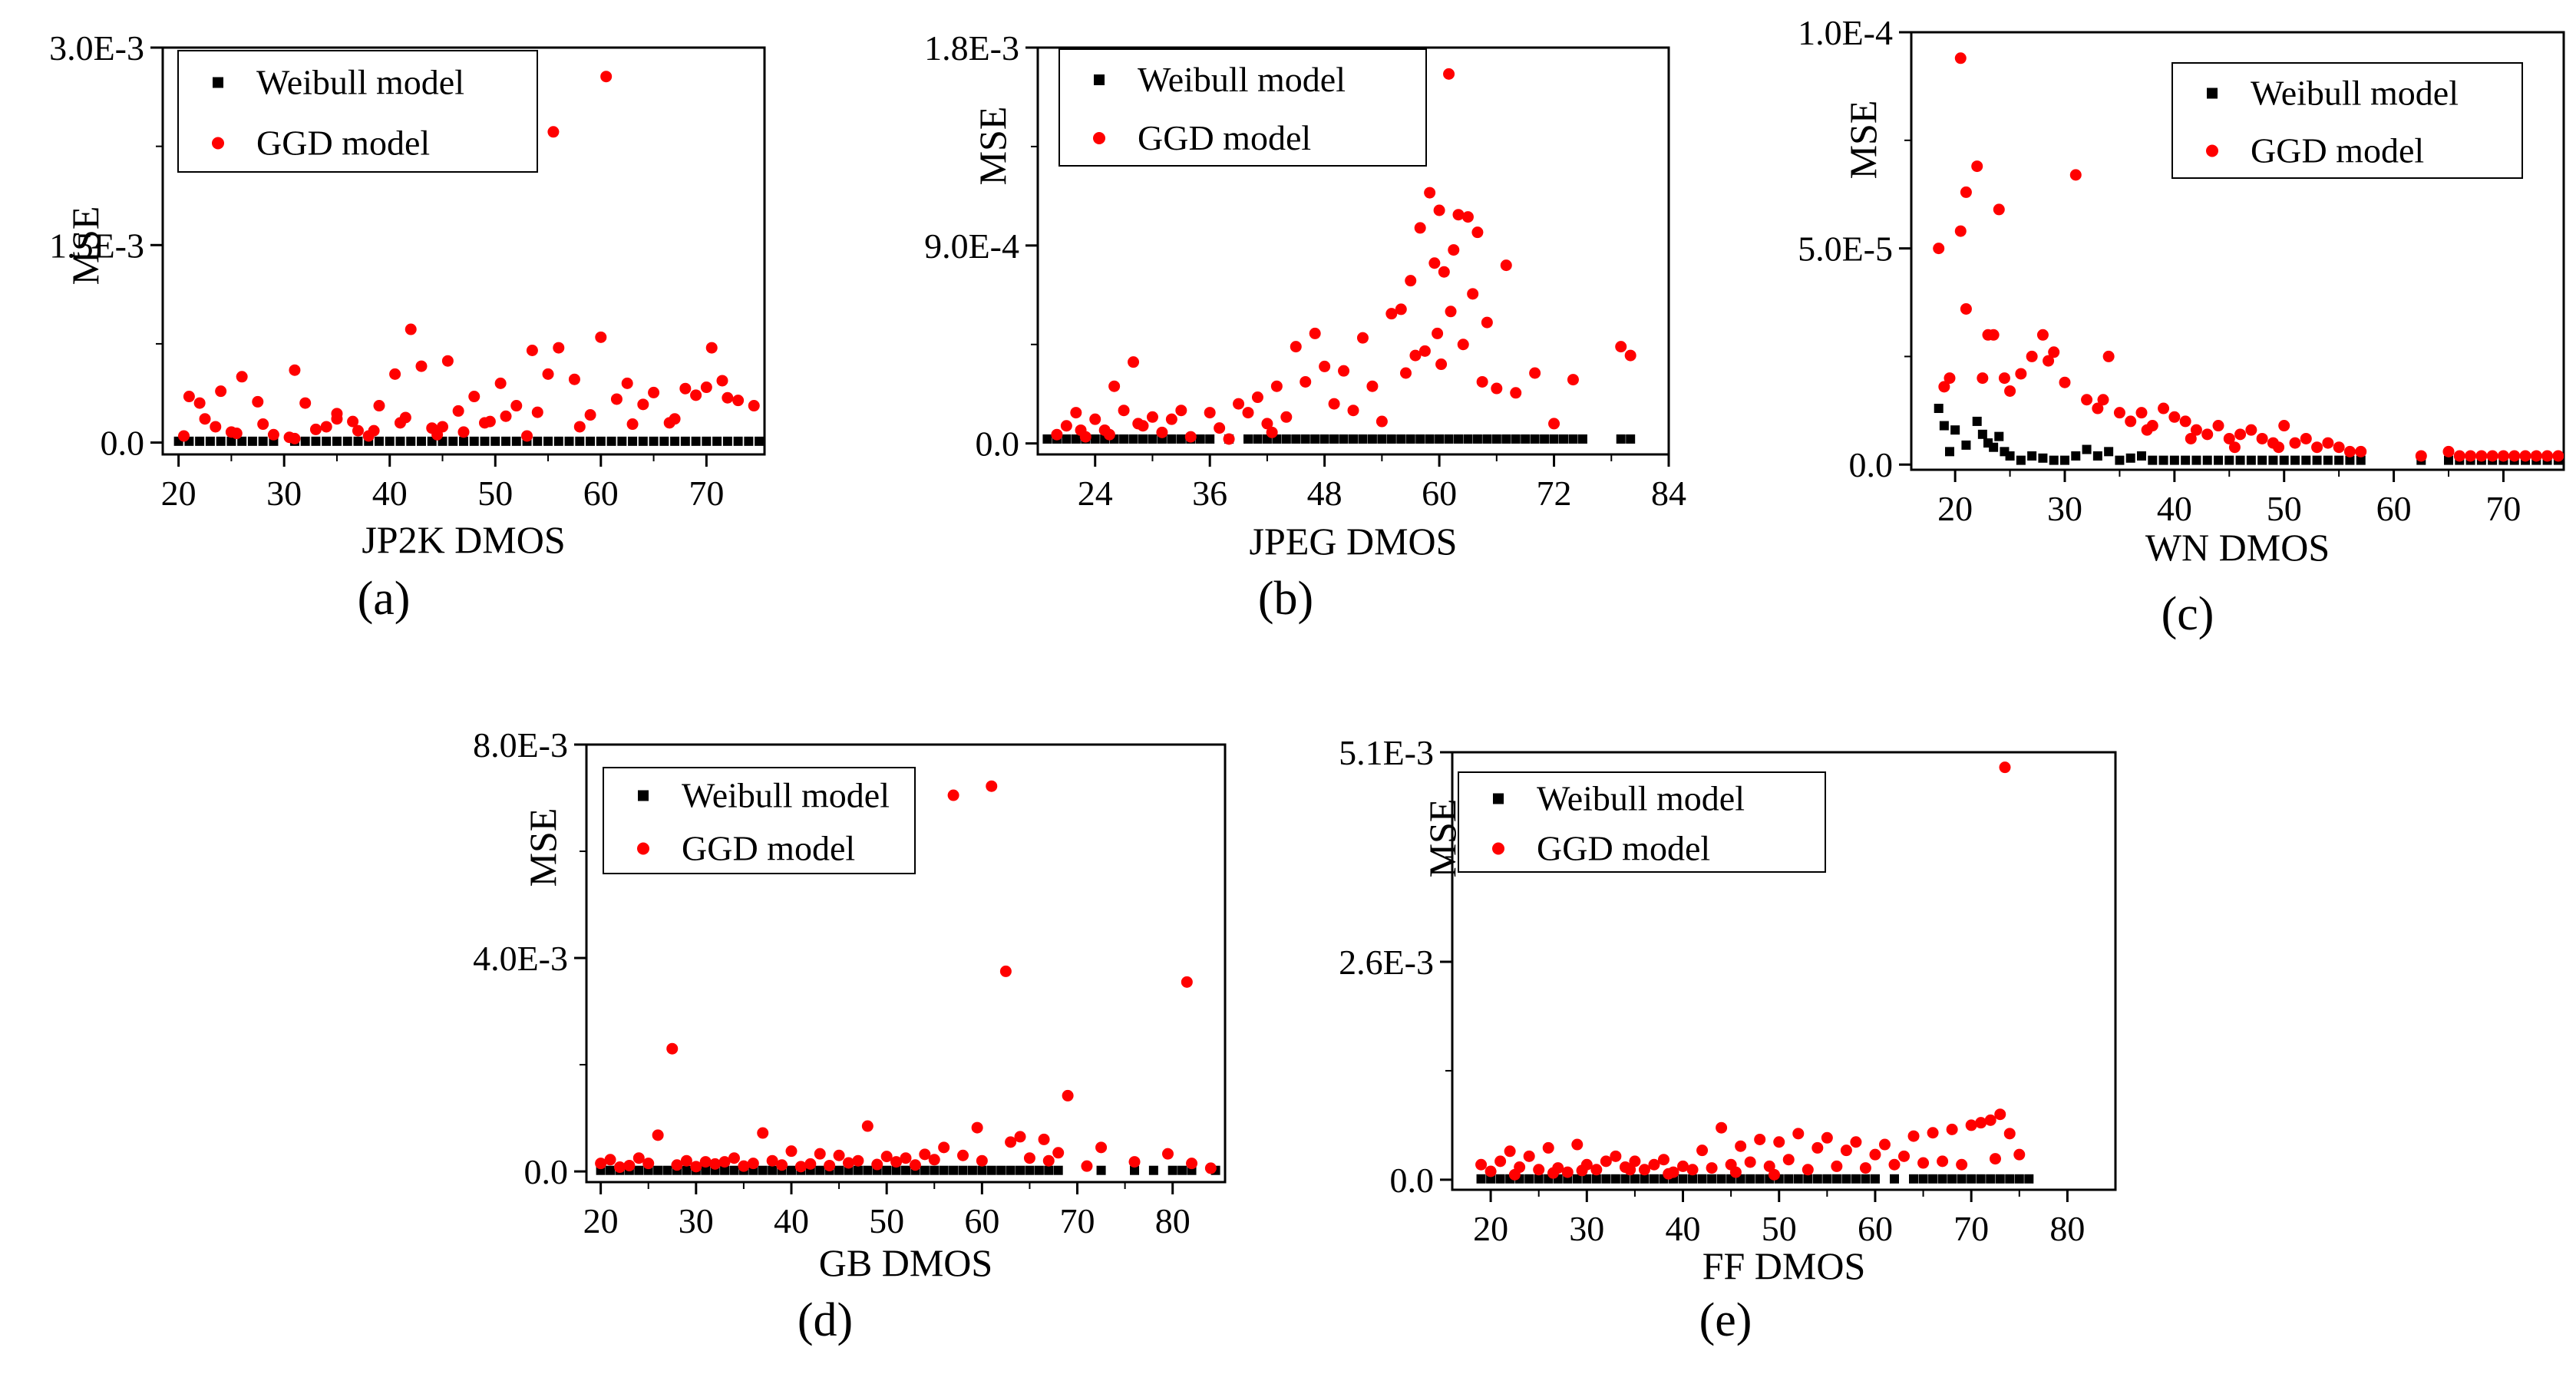 The image size is (2576, 1374). What do you see at coordinates (390, 494) in the screenshot?
I see `x-tick-label: 40` at bounding box center [390, 494].